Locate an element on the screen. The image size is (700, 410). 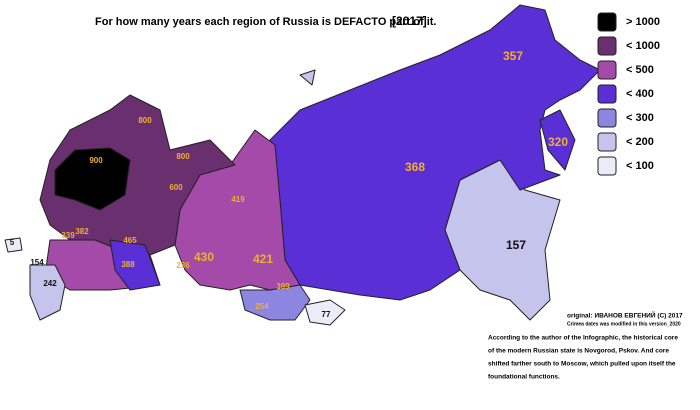
region-label: 242 is located at coordinates (50, 283).